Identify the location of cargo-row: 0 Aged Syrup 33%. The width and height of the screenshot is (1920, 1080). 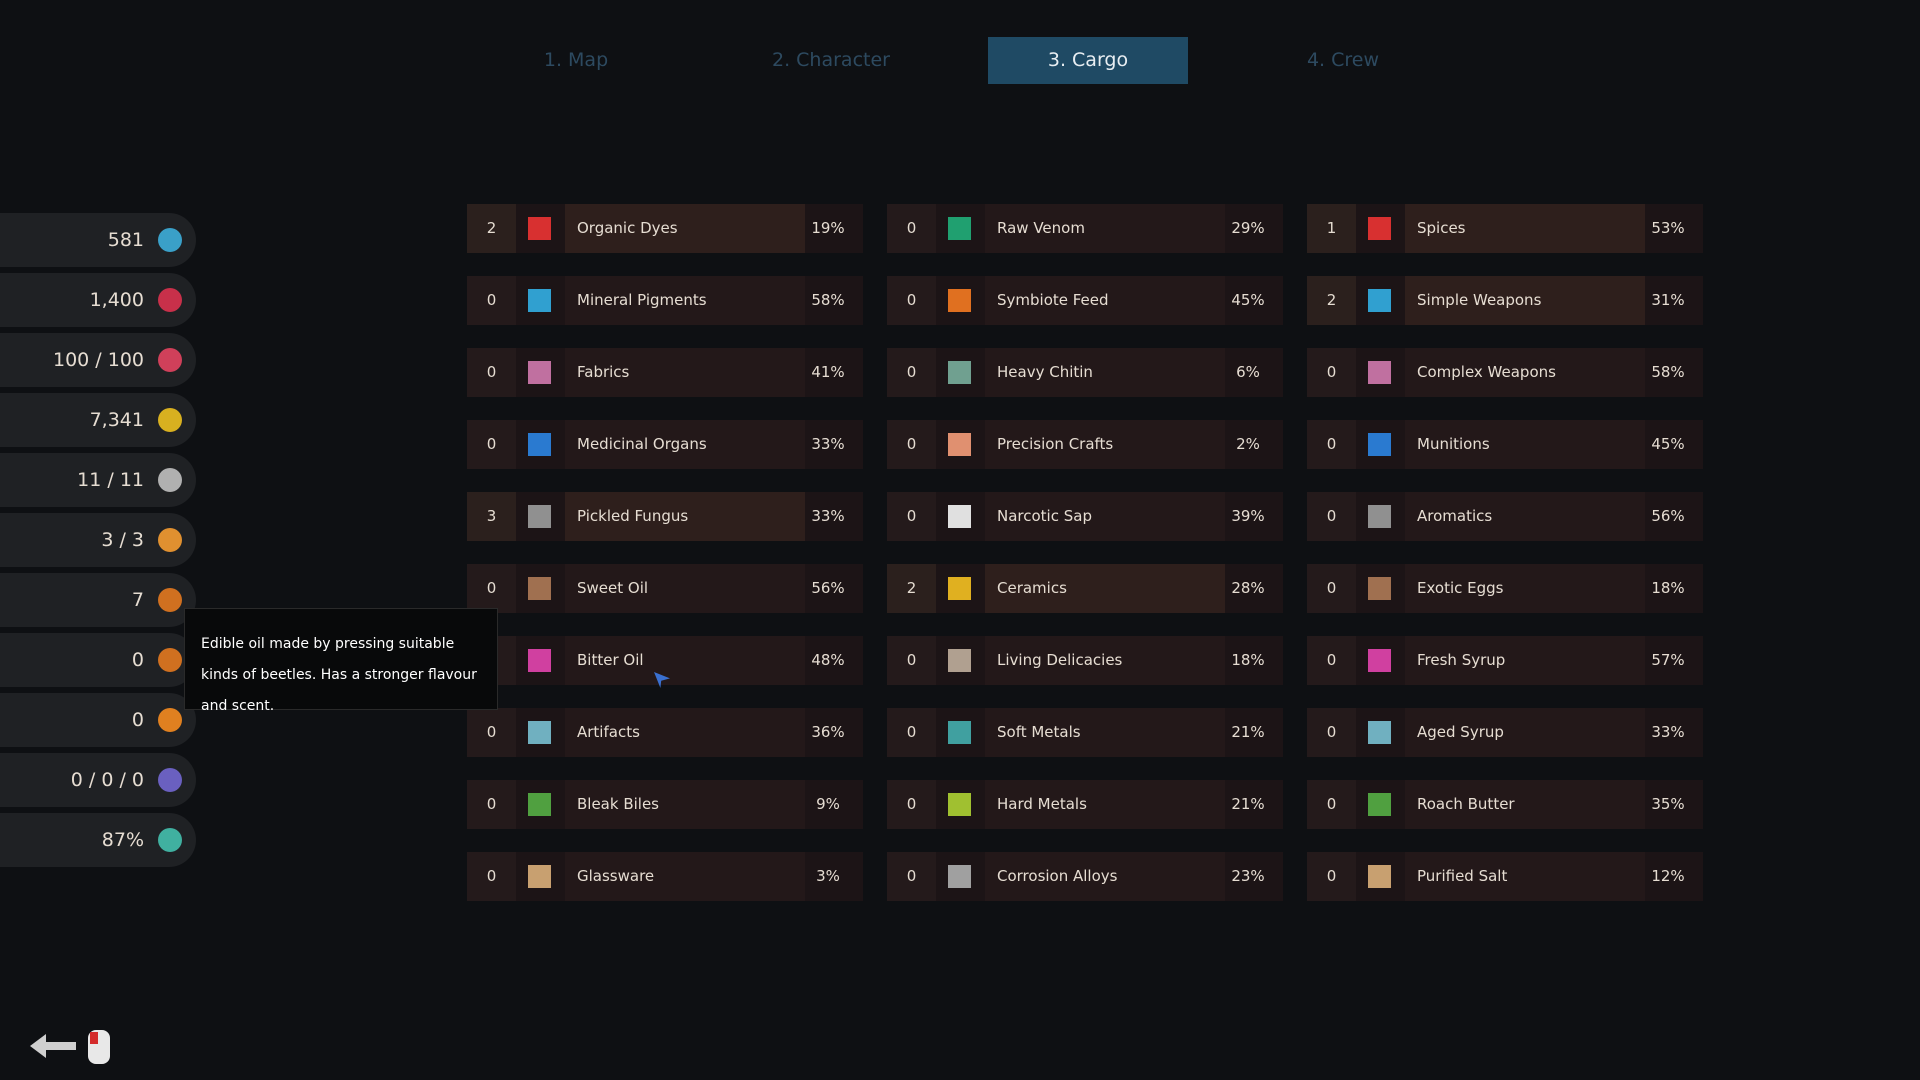
(1505, 732).